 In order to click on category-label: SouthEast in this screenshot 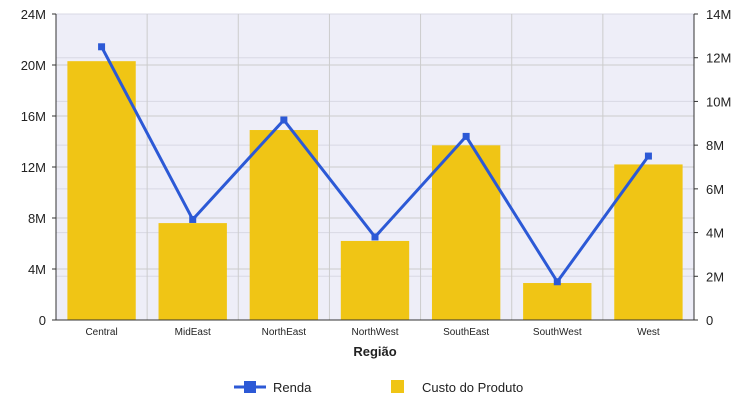, I will do `click(466, 332)`.